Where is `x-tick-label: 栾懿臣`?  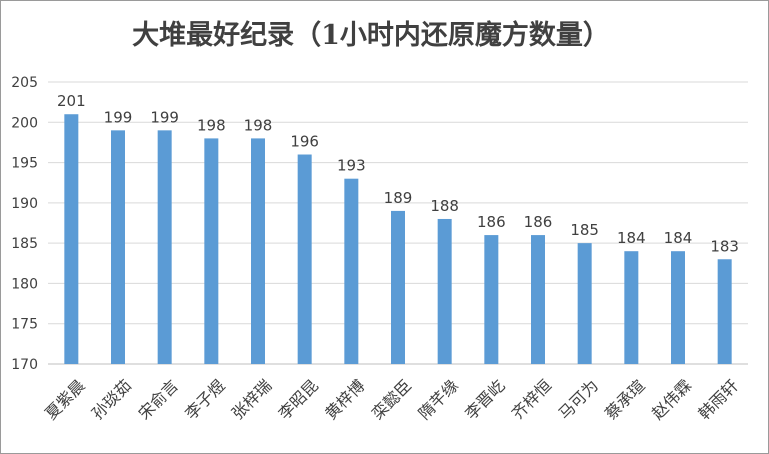
x-tick-label: 栾懿臣 is located at coordinates (391, 399).